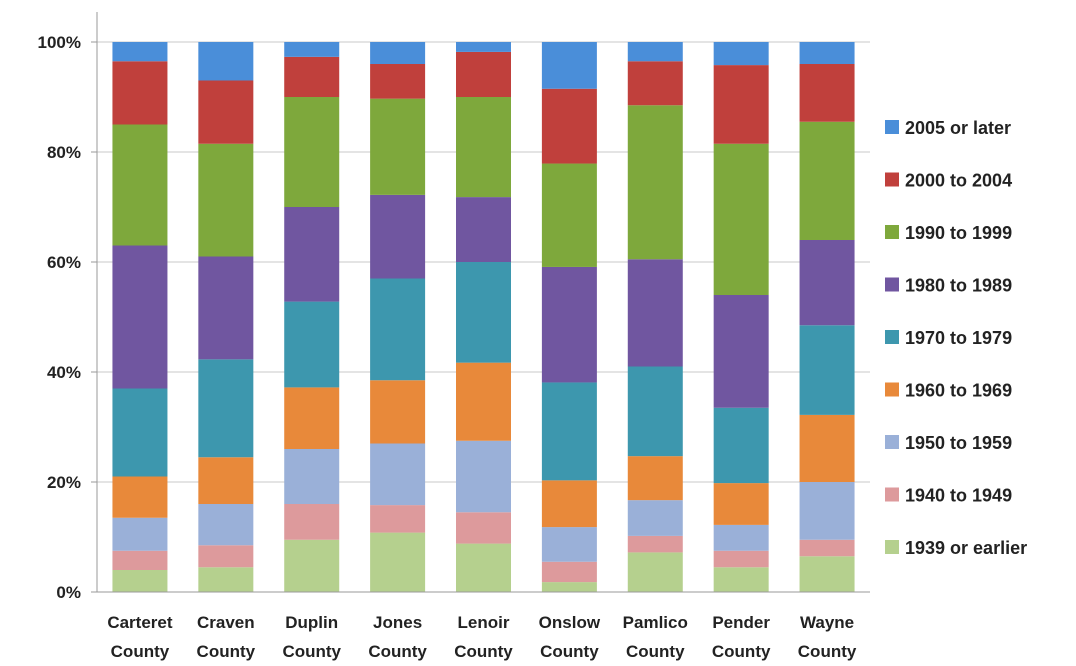  Describe the element at coordinates (59, 317) in the screenshot. I see `y-tick-labels: 0% 20% 40% 60% 80% 100%` at that location.